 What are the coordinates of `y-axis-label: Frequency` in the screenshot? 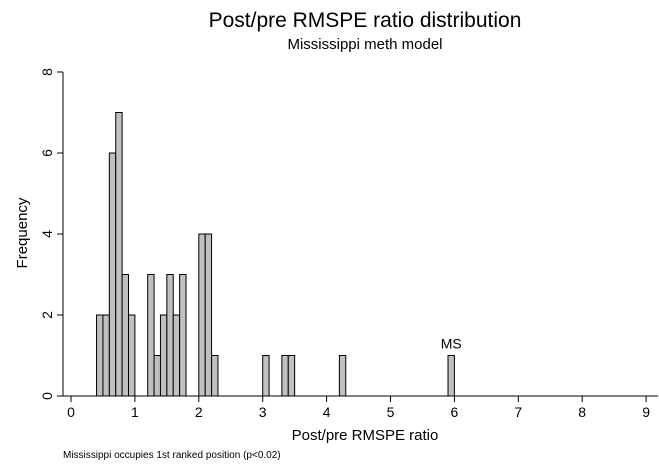 It's located at (22, 232).